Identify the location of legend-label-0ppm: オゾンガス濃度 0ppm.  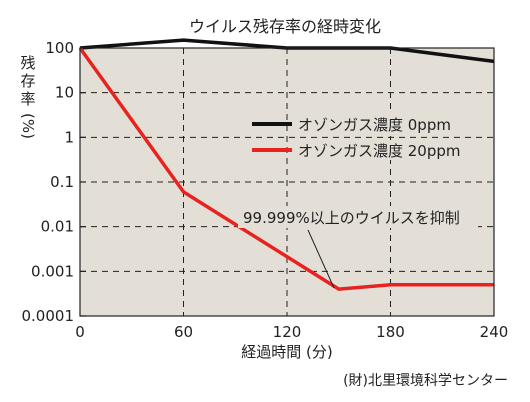
(374, 125).